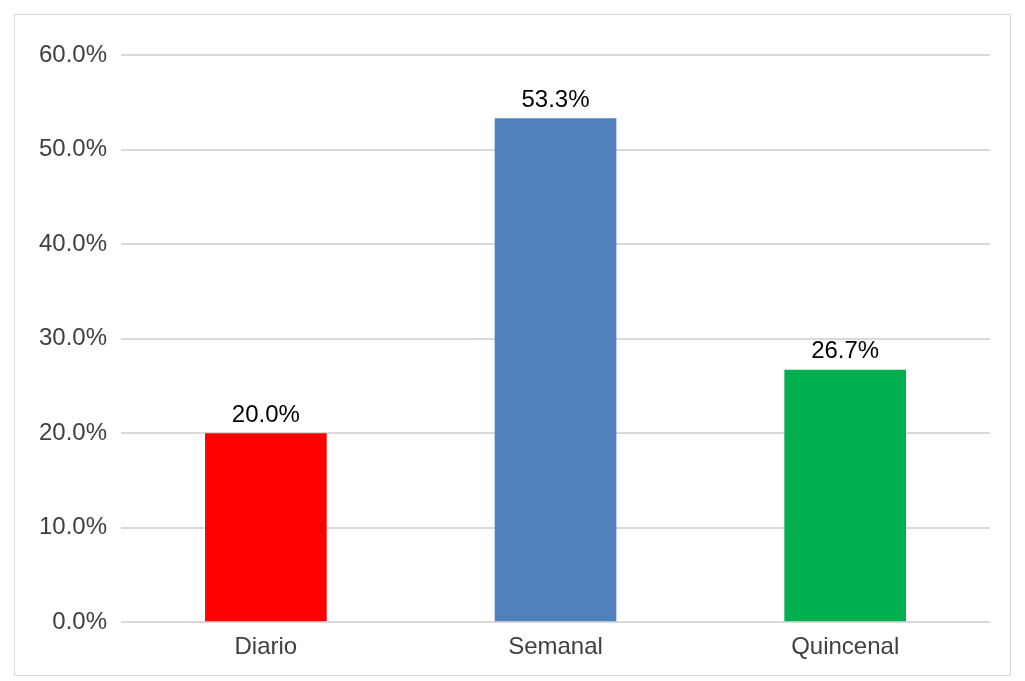 The height and width of the screenshot is (681, 1025). Describe the element at coordinates (73, 53) in the screenshot. I see `y-tick-label: 60.0%` at that location.